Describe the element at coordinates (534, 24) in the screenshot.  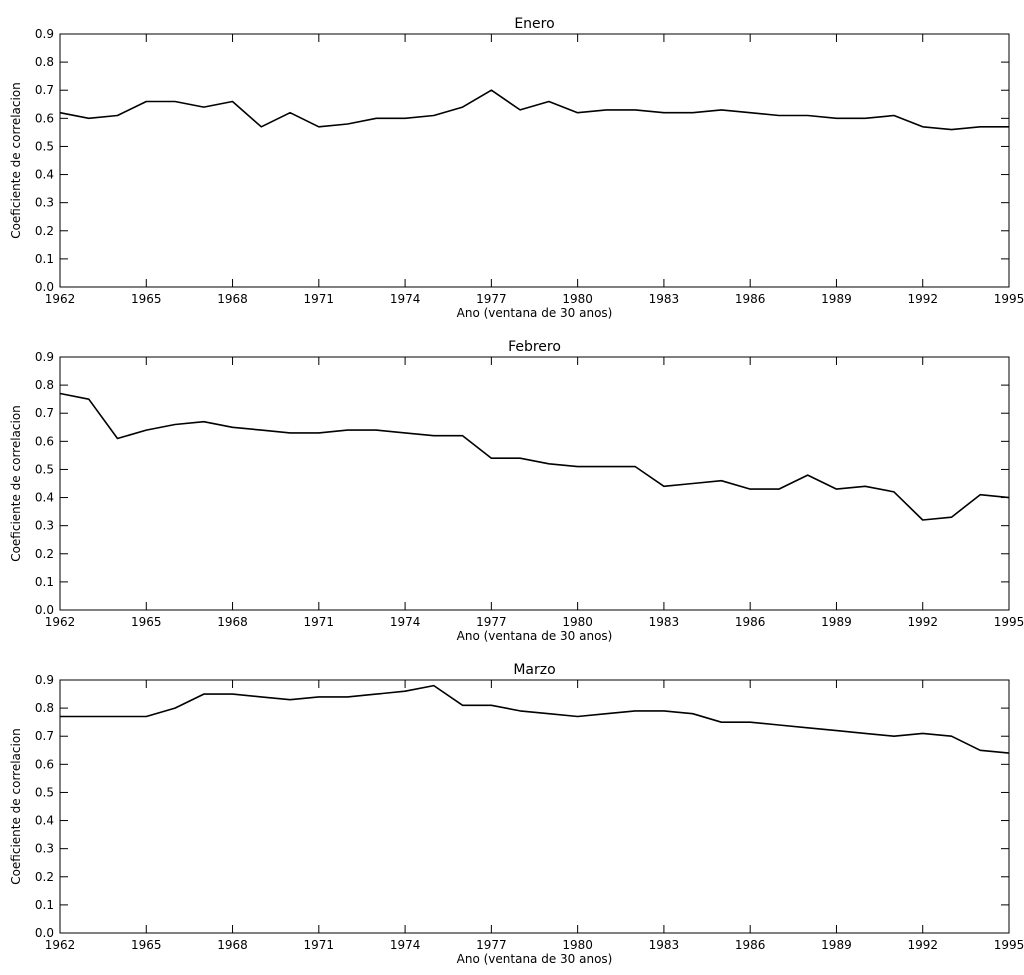
I see `chart-title: Enero` at that location.